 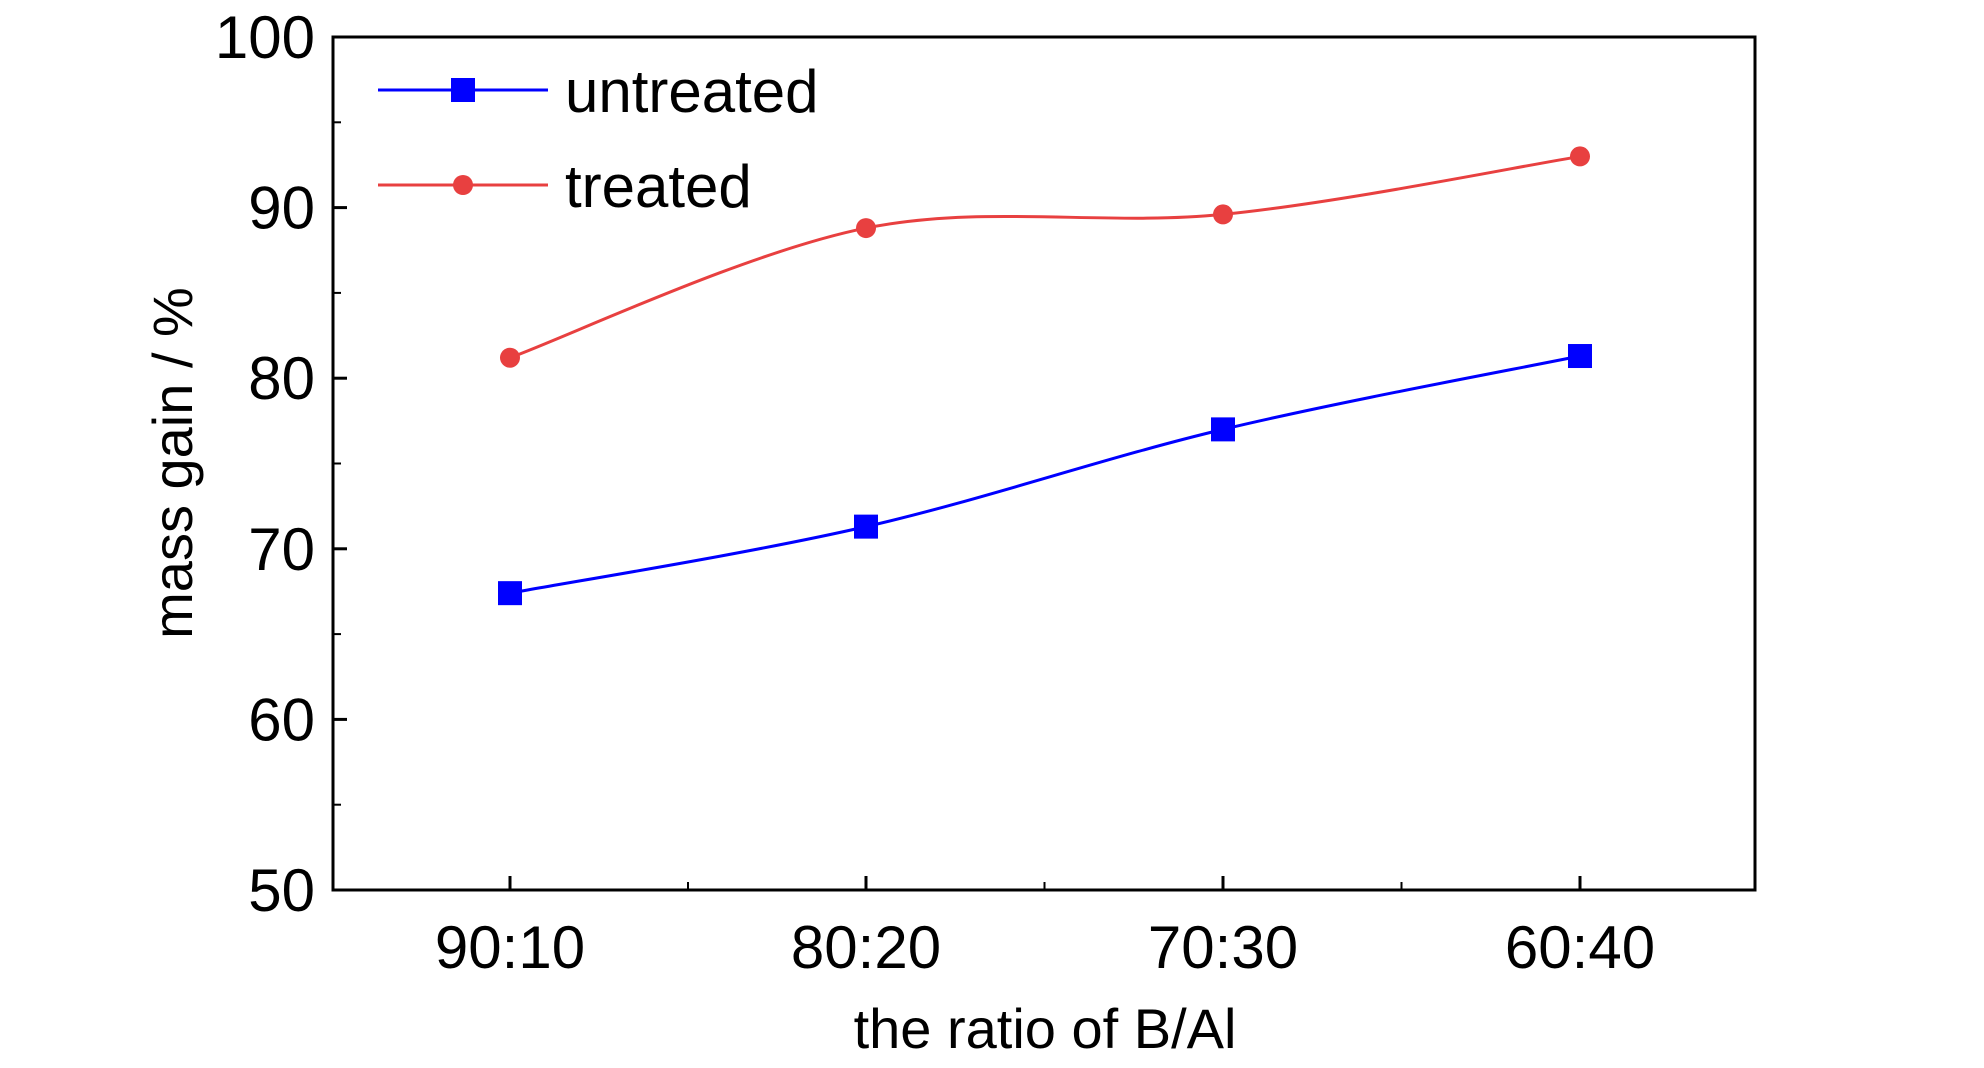 I want to click on x-tick-label: 60:40, so click(x=1580, y=947).